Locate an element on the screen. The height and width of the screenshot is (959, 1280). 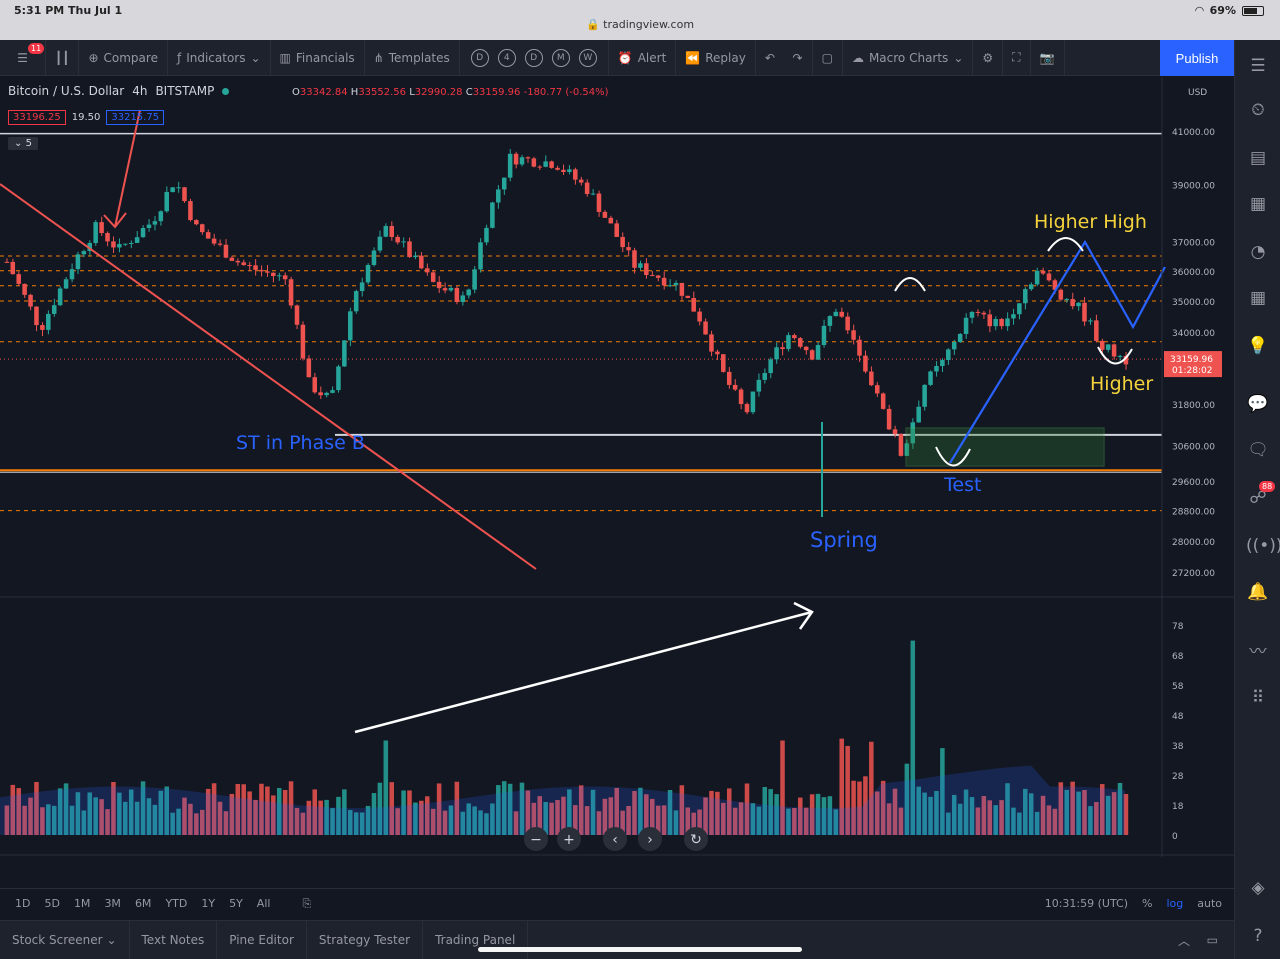
indicators-button: ƒ Indicators ⌄ is located at coordinates (219, 57).